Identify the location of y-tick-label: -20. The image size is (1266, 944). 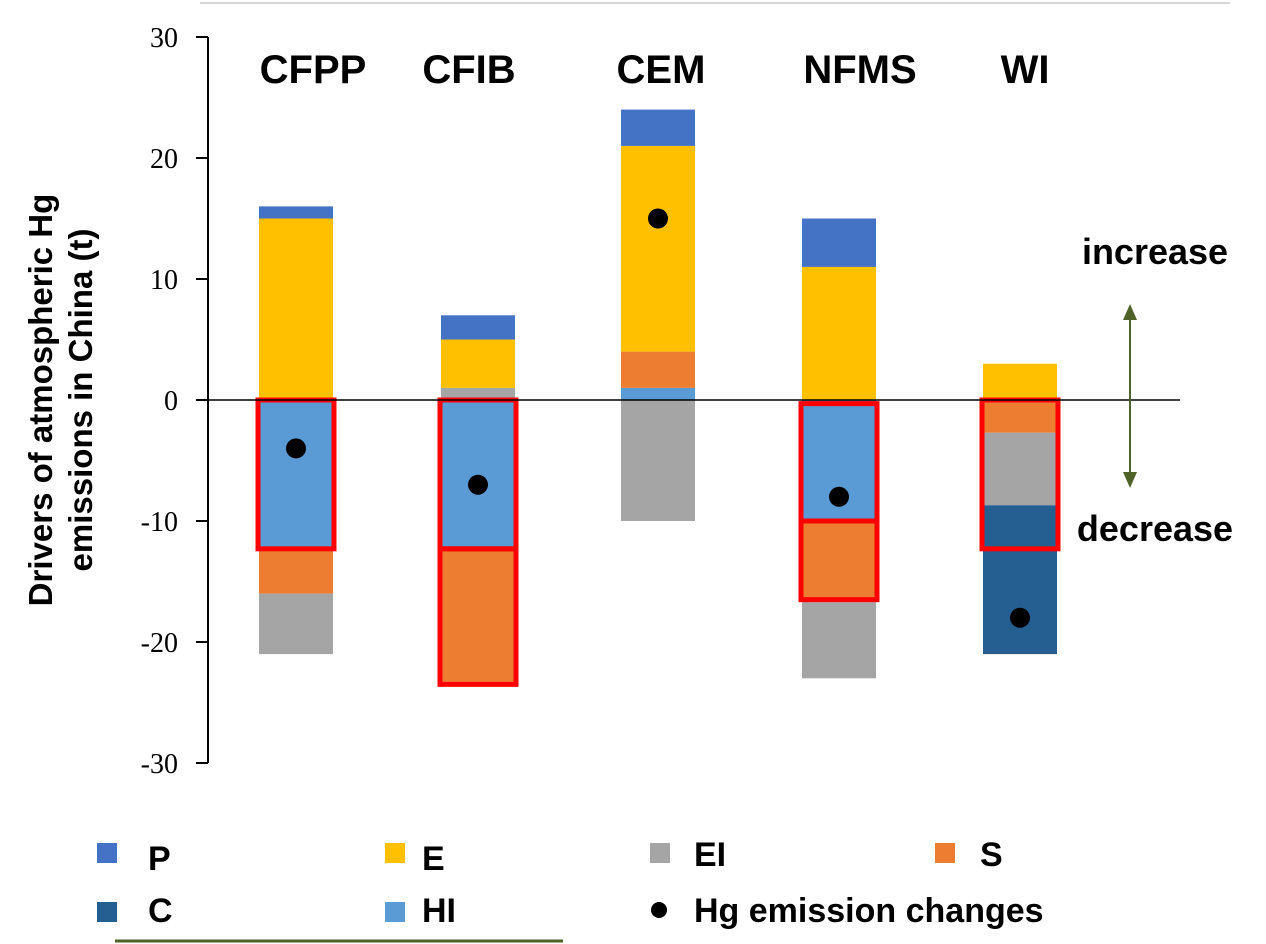
(159, 643).